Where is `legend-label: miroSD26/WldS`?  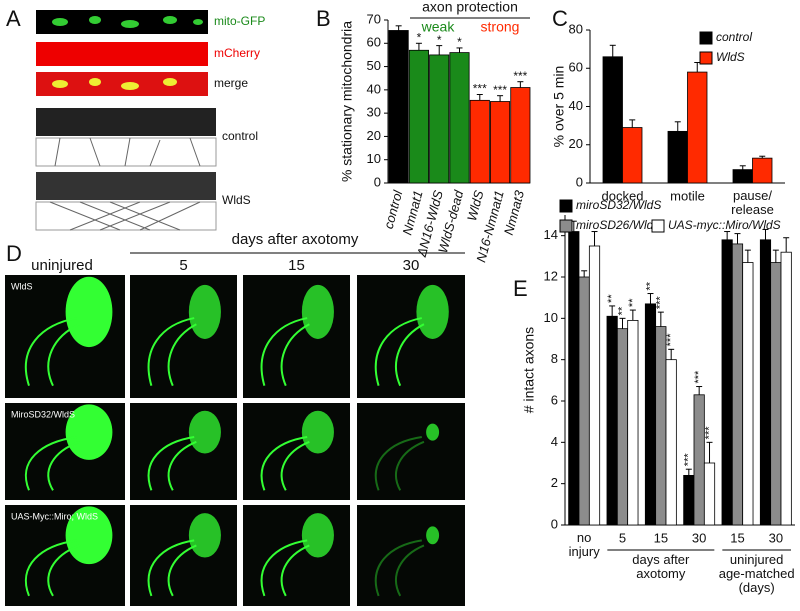 legend-label: miroSD26/WldS is located at coordinates (618, 225).